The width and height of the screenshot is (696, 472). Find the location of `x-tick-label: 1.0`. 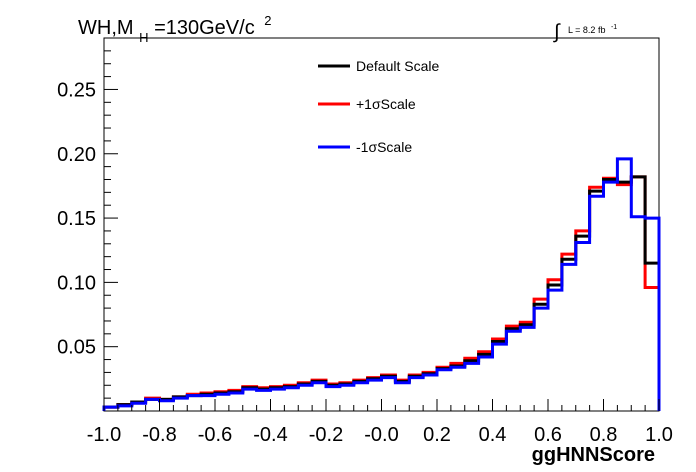

x-tick-label: 1.0 is located at coordinates (659, 435).